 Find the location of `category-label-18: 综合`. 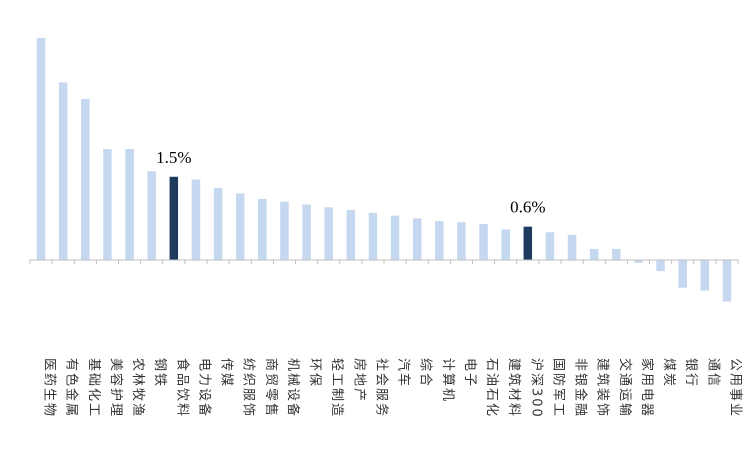

category-label-18: 综合 is located at coordinates (425, 373).